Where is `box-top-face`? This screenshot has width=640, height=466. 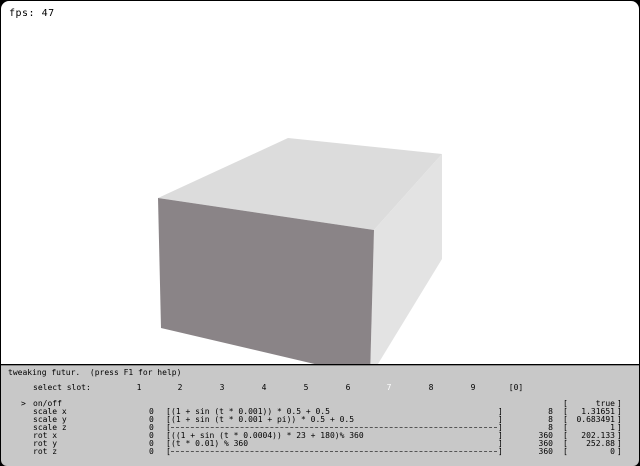
box-top-face is located at coordinates (300, 184).